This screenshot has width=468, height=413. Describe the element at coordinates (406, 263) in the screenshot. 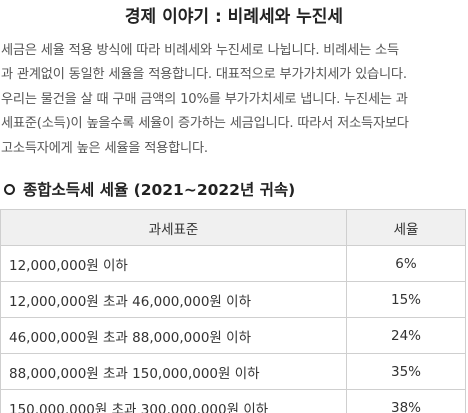

I see `rate-cell: 6%` at that location.